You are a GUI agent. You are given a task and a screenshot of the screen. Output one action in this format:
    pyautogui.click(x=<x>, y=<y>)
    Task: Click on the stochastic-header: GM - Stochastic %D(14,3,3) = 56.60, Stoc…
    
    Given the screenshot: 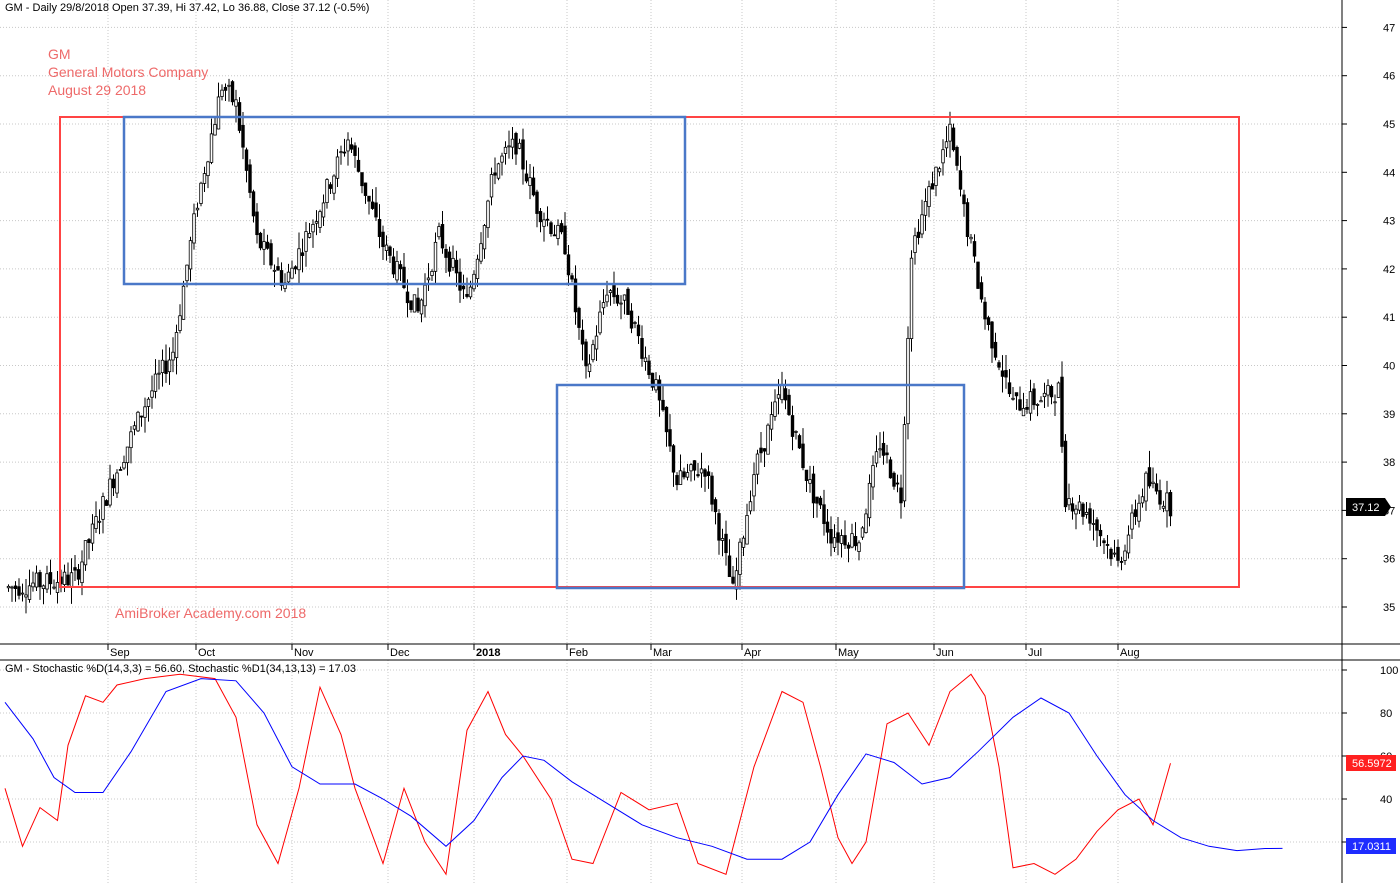 What is the action you would take?
    pyautogui.click(x=180, y=669)
    